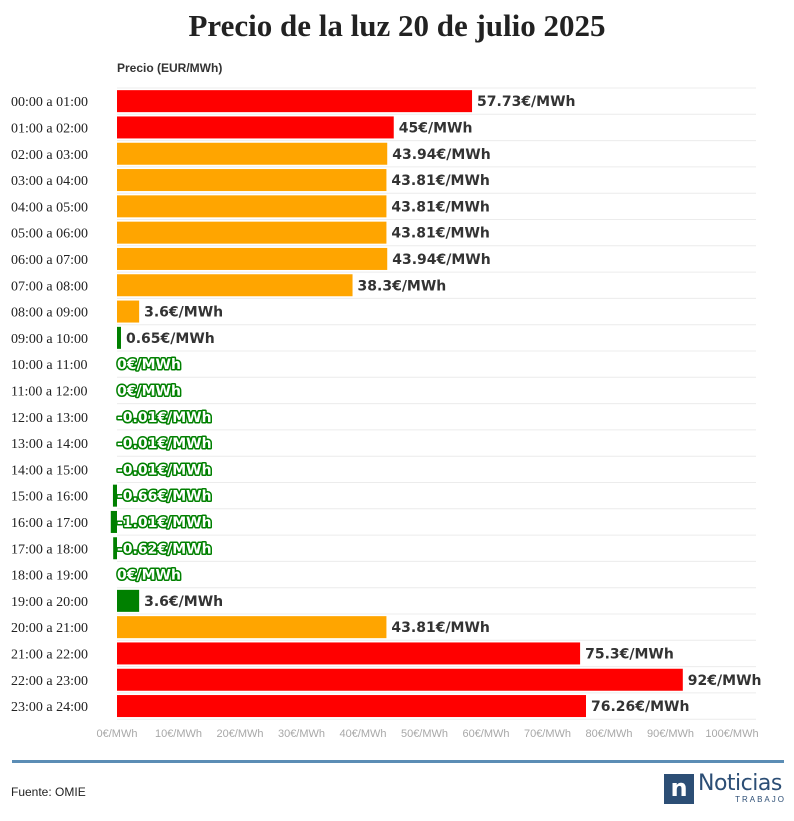 The height and width of the screenshot is (821, 794). Describe the element at coordinates (49, 260) in the screenshot. I see `category-label: 06:00 a 07:00` at that location.